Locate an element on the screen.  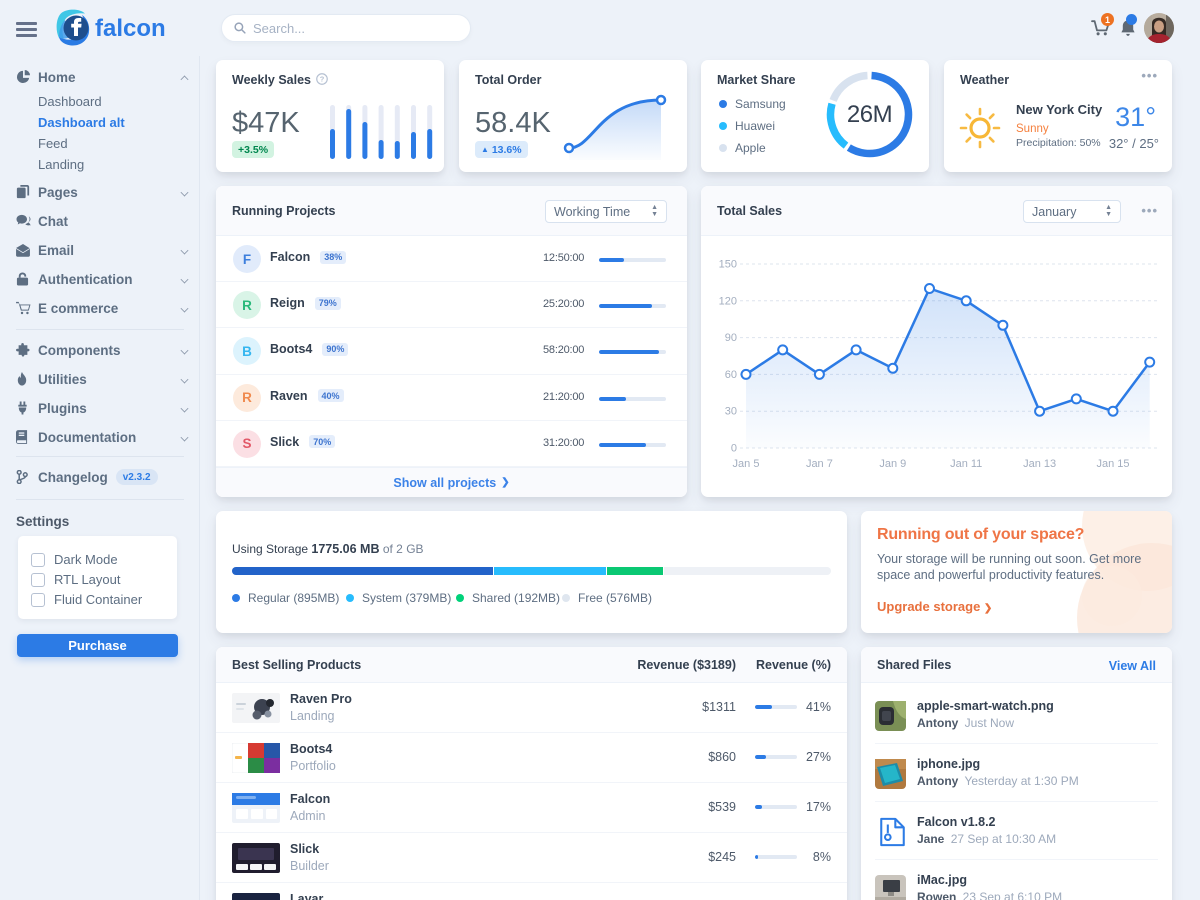
svg-text: 90 is located at coordinates (731, 338).